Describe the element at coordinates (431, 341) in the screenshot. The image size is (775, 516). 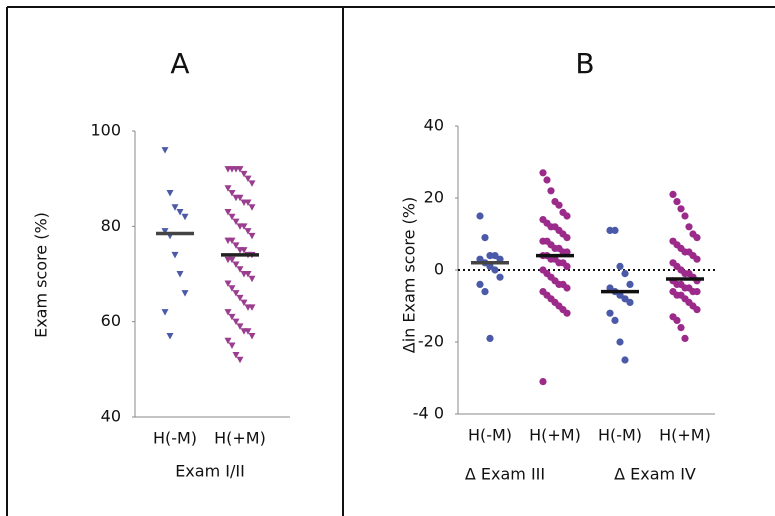
I see `y-tick-label: -20` at that location.